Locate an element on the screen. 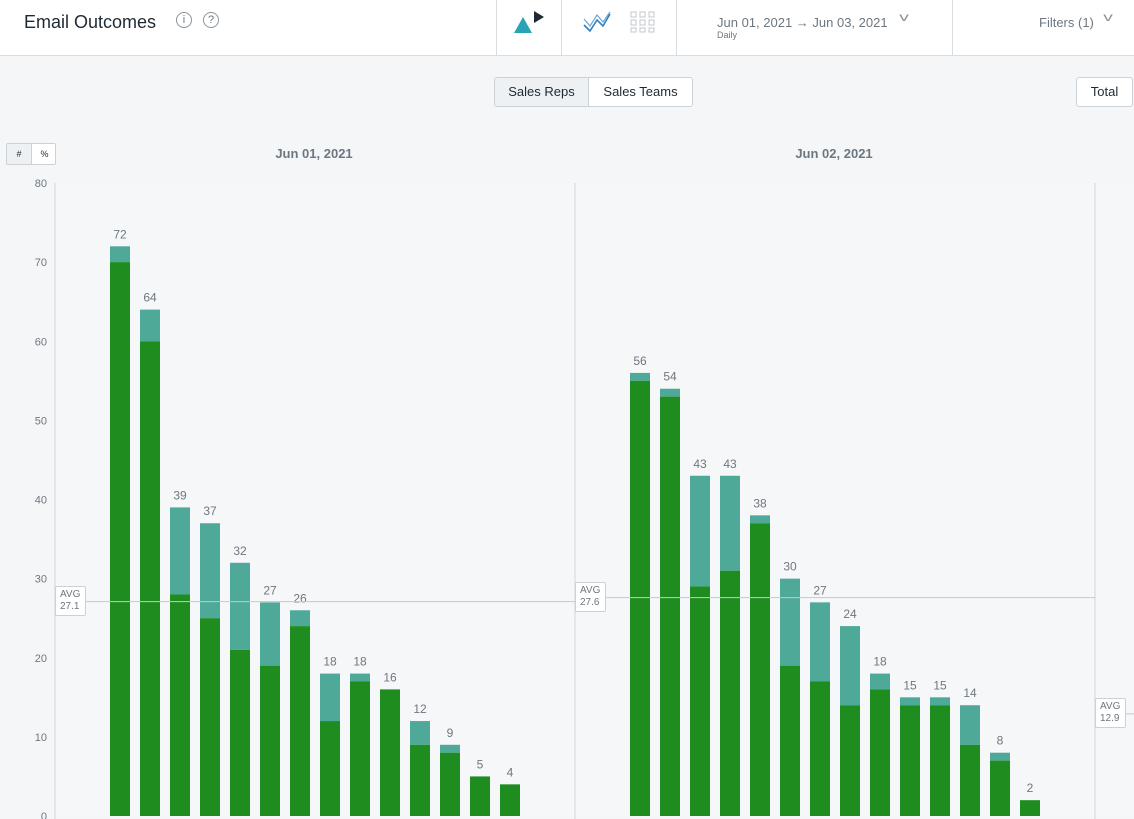  avg-badge-2: AVG 27.6 is located at coordinates (590, 597).